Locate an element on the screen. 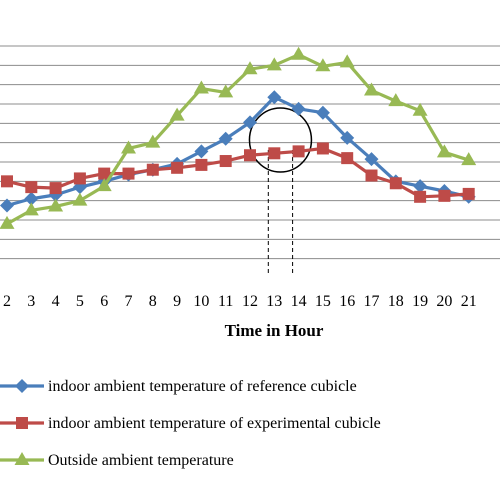 The height and width of the screenshot is (500, 500). x-tick-label: 12 is located at coordinates (250, 301).